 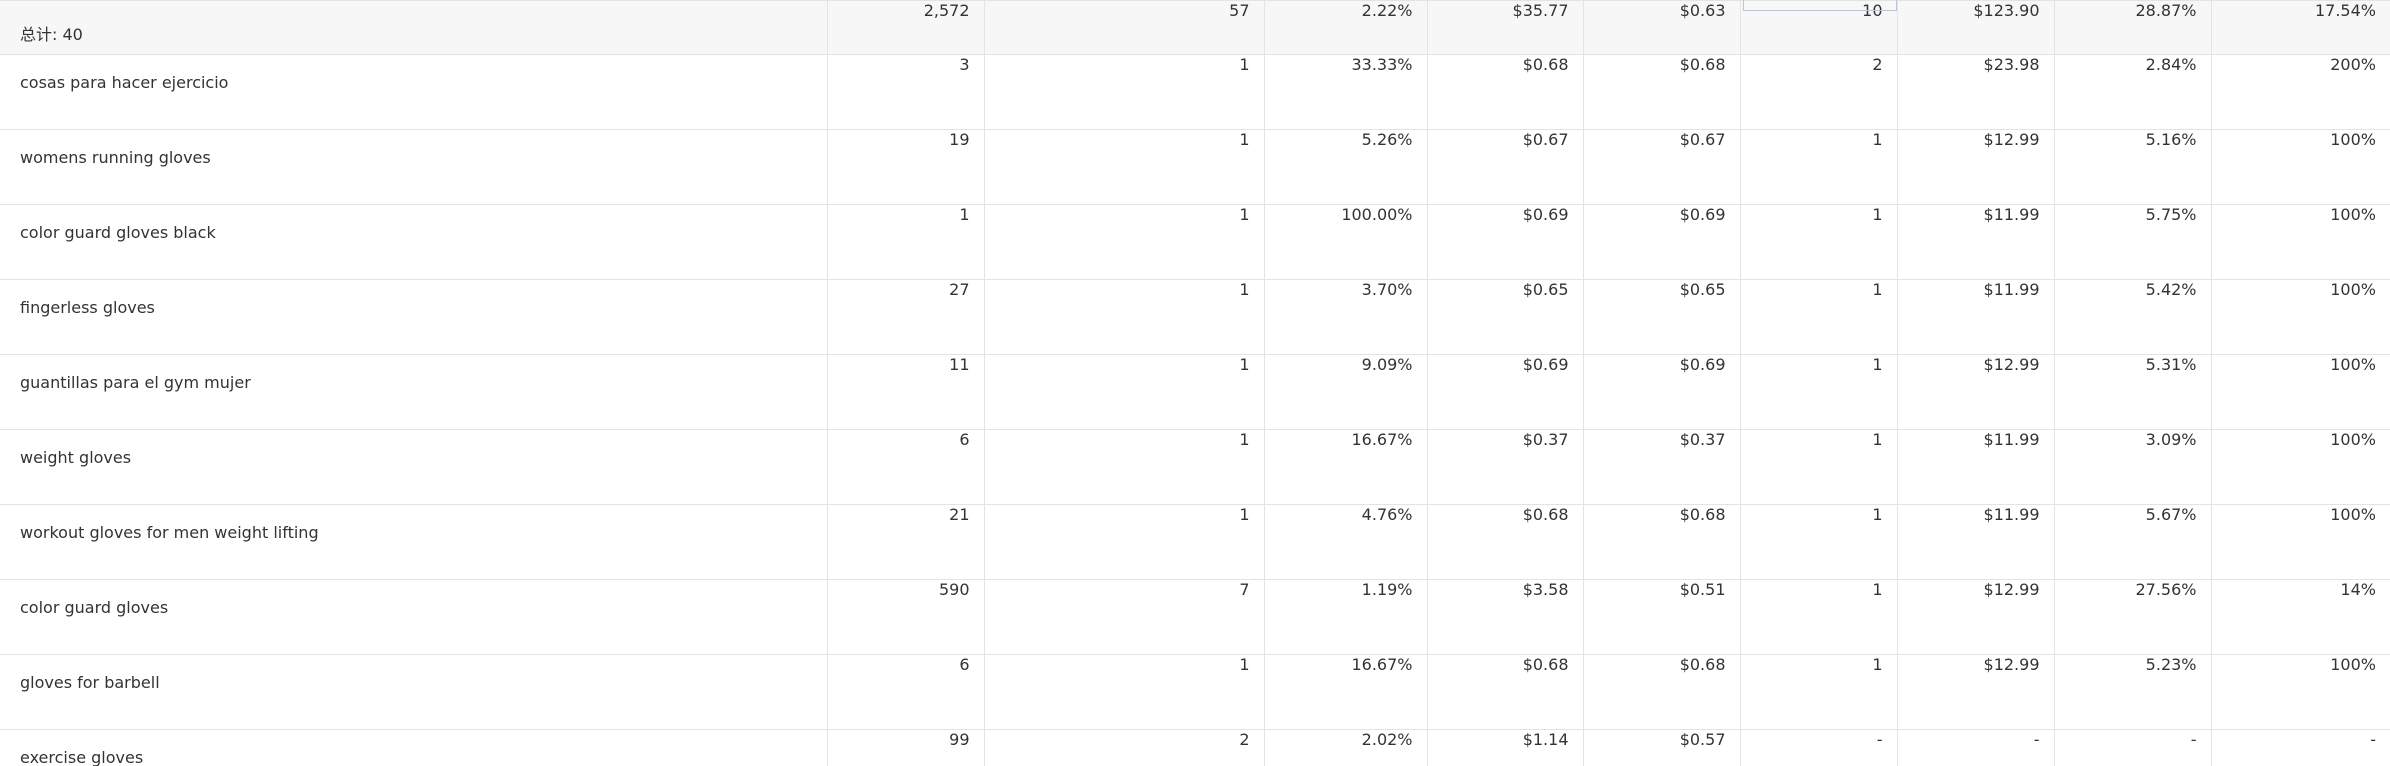 I want to click on metric-cell: 5.67%, so click(x=2133, y=542).